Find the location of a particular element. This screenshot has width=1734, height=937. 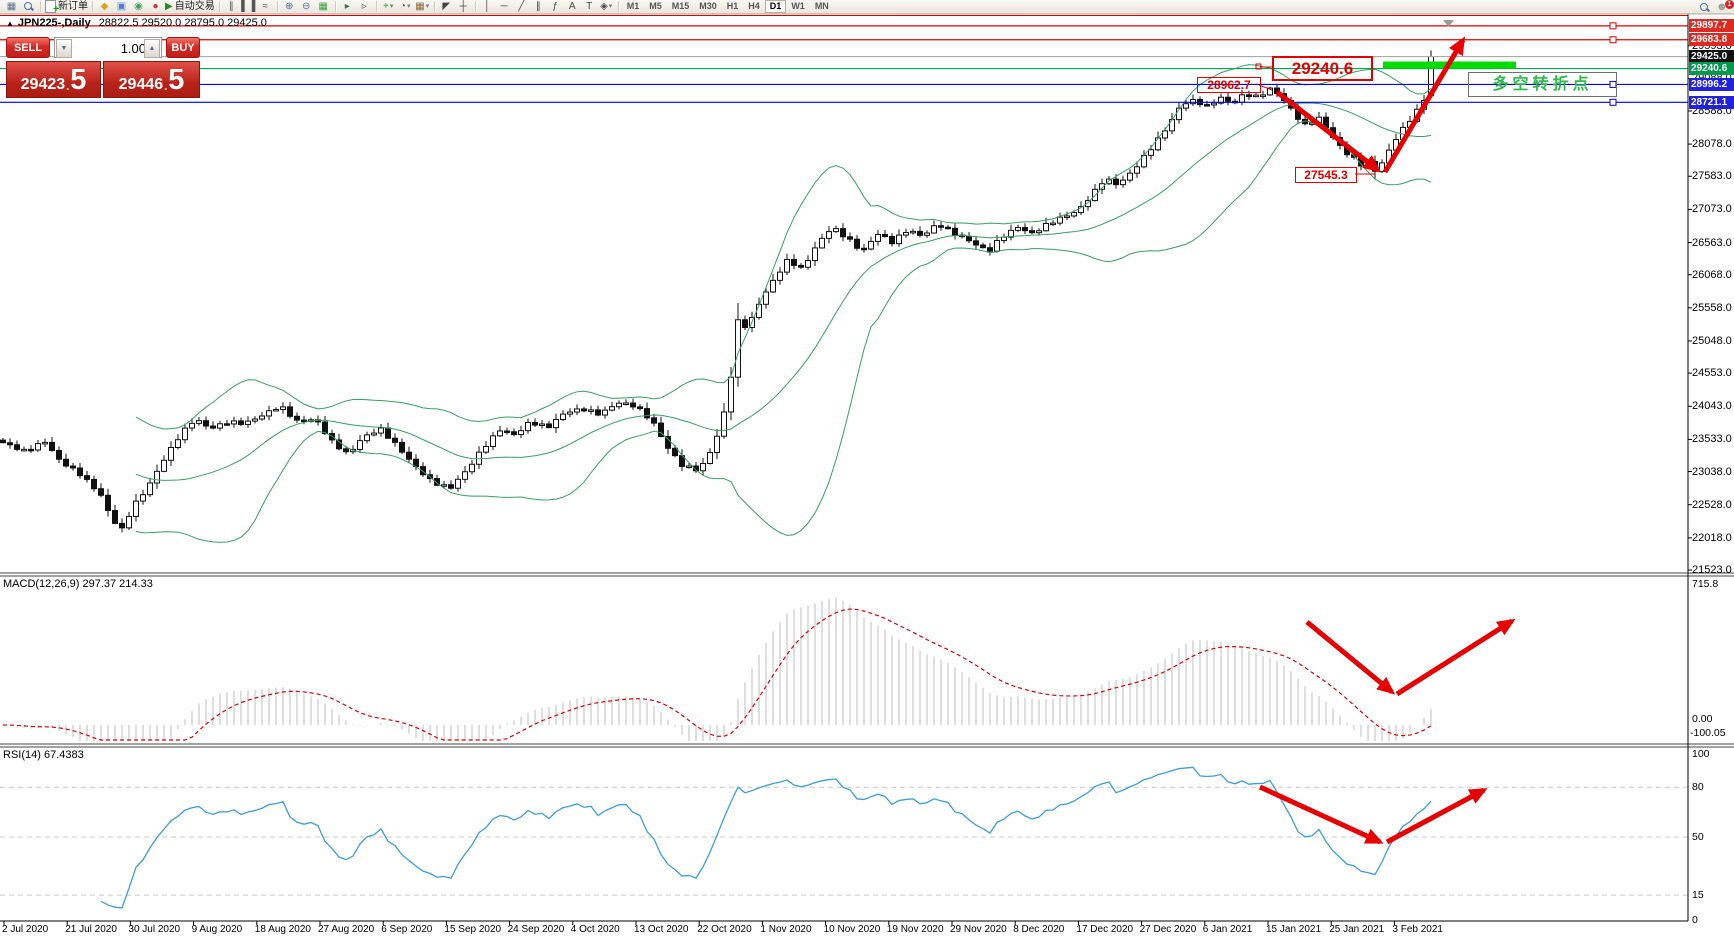

price-tick: 24553.0 is located at coordinates (1712, 373).